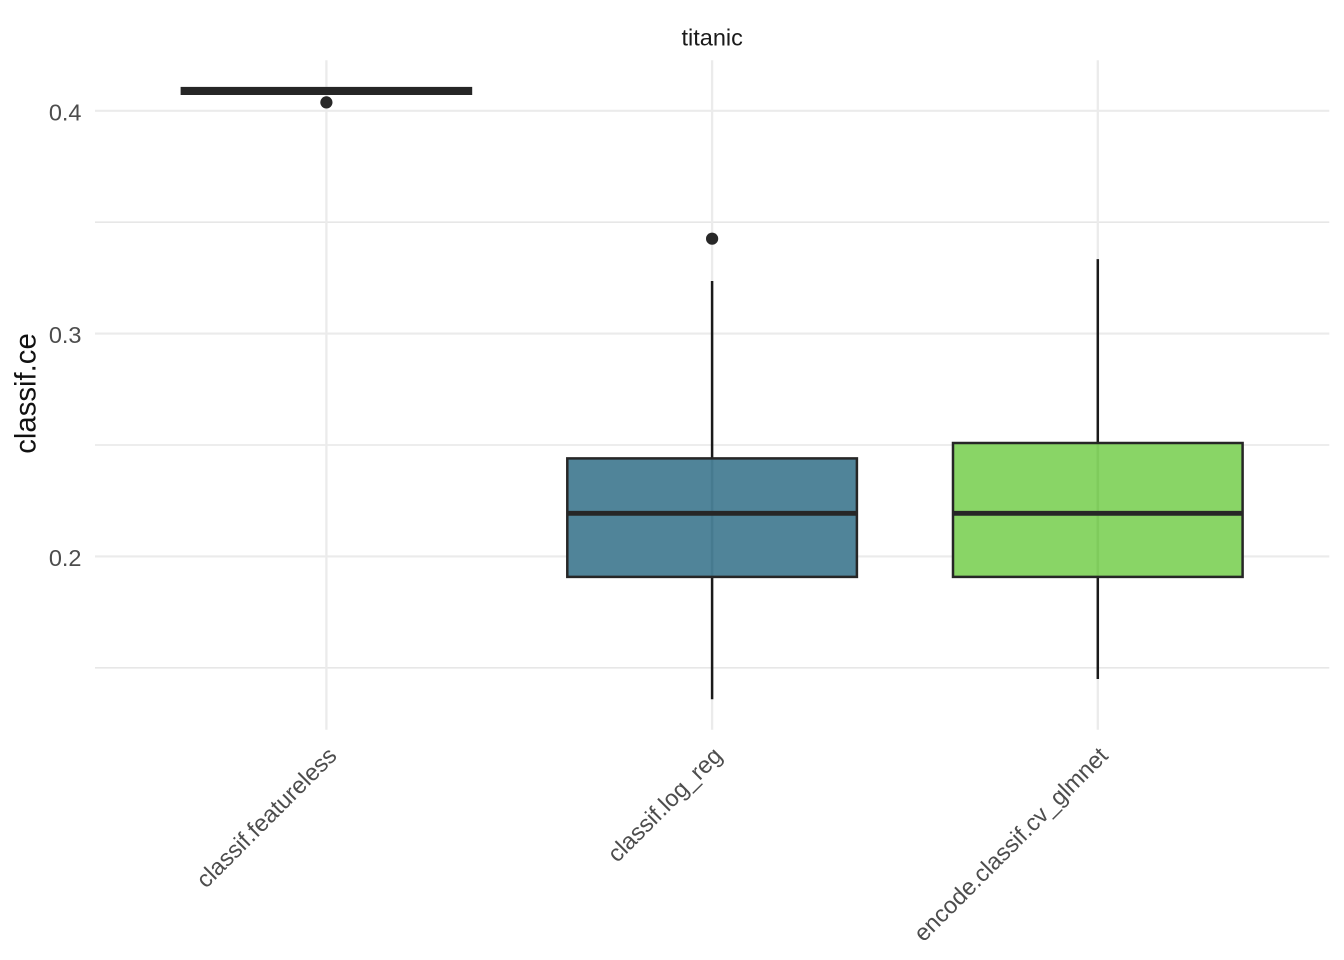 The width and height of the screenshot is (1344, 960). Describe the element at coordinates (65, 112) in the screenshot. I see `svg-text: 0.4` at that location.